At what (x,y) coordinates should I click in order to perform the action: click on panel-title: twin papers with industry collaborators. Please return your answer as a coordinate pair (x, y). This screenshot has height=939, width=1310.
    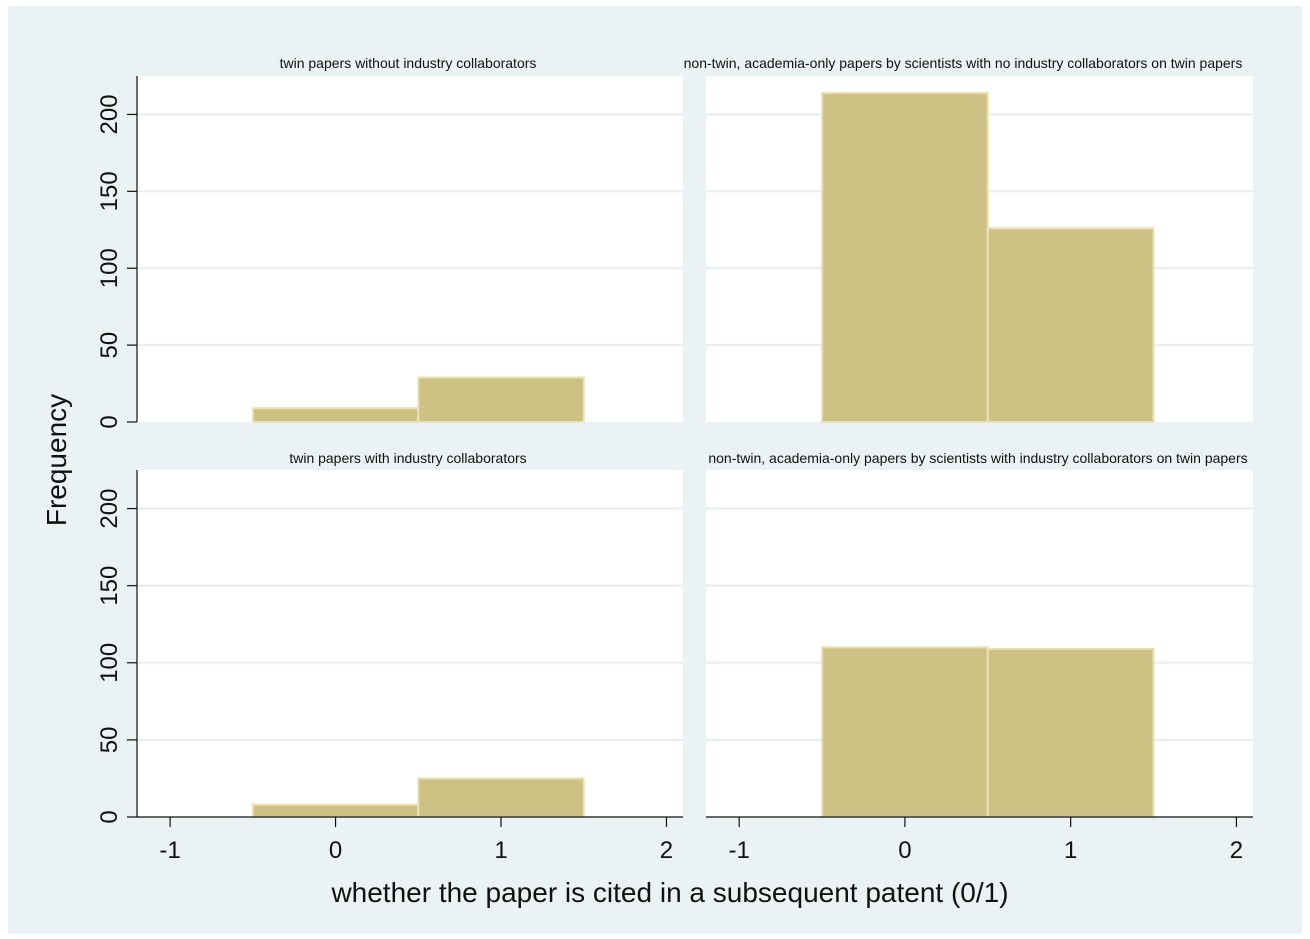
    Looking at the image, I should click on (407, 458).